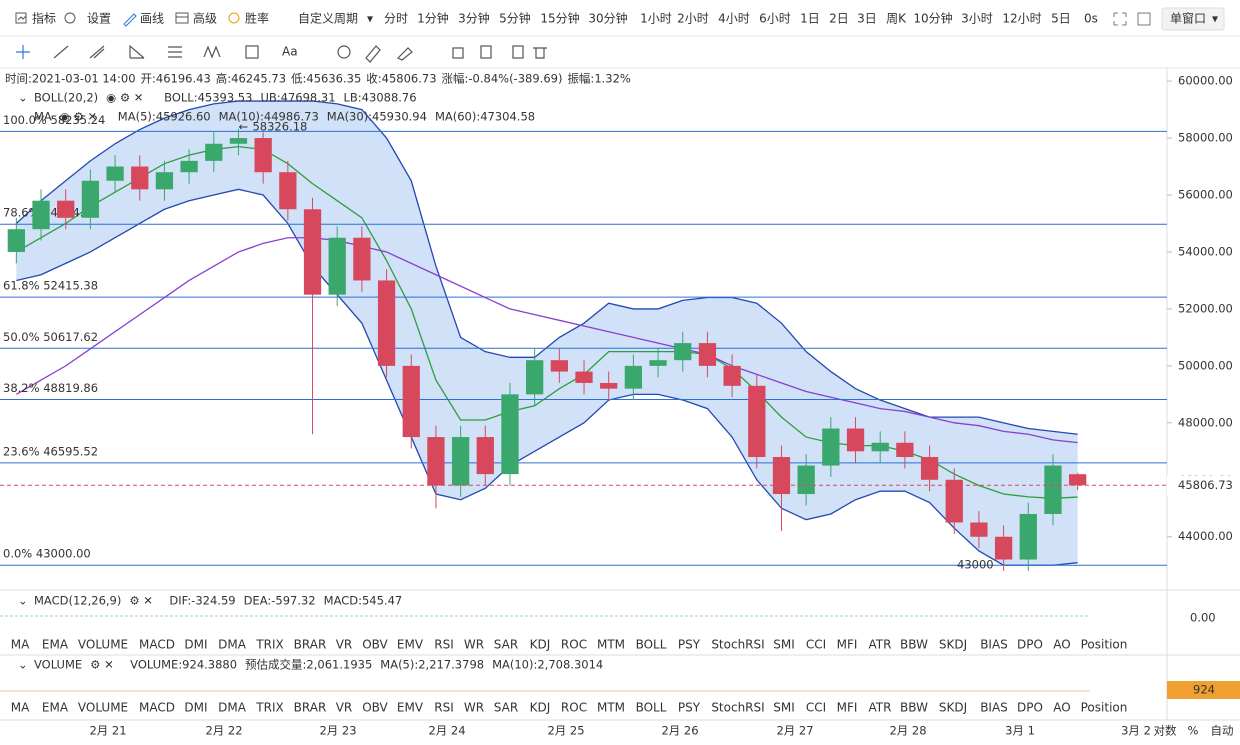 Image resolution: width=1240 pixels, height=745 pixels. What do you see at coordinates (1222, 731) in the screenshot?
I see `axis-option: 自动` at bounding box center [1222, 731].